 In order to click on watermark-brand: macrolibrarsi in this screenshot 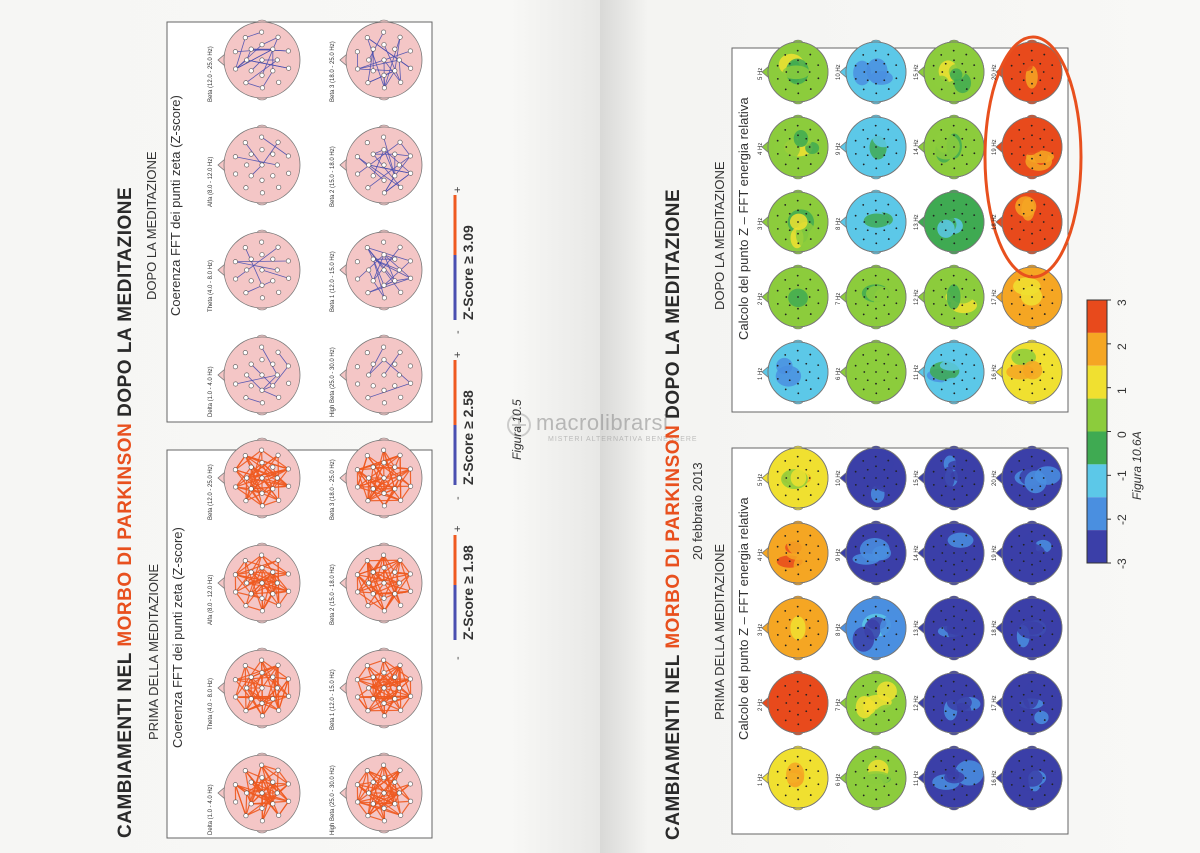, I will do `click(602, 422)`.